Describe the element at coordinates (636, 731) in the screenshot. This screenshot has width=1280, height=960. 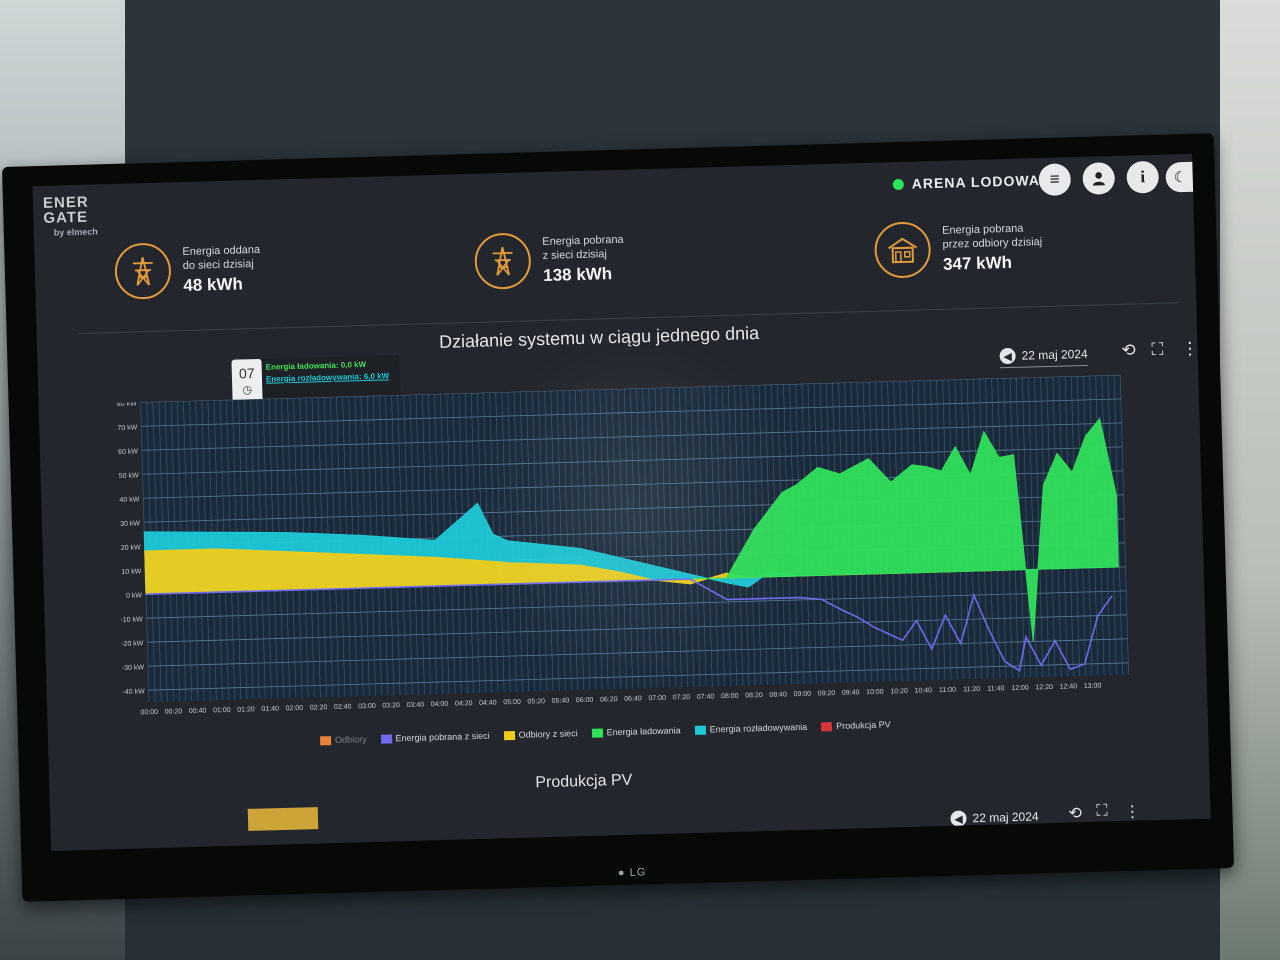
I see `legend-item: Energia ładowania` at that location.